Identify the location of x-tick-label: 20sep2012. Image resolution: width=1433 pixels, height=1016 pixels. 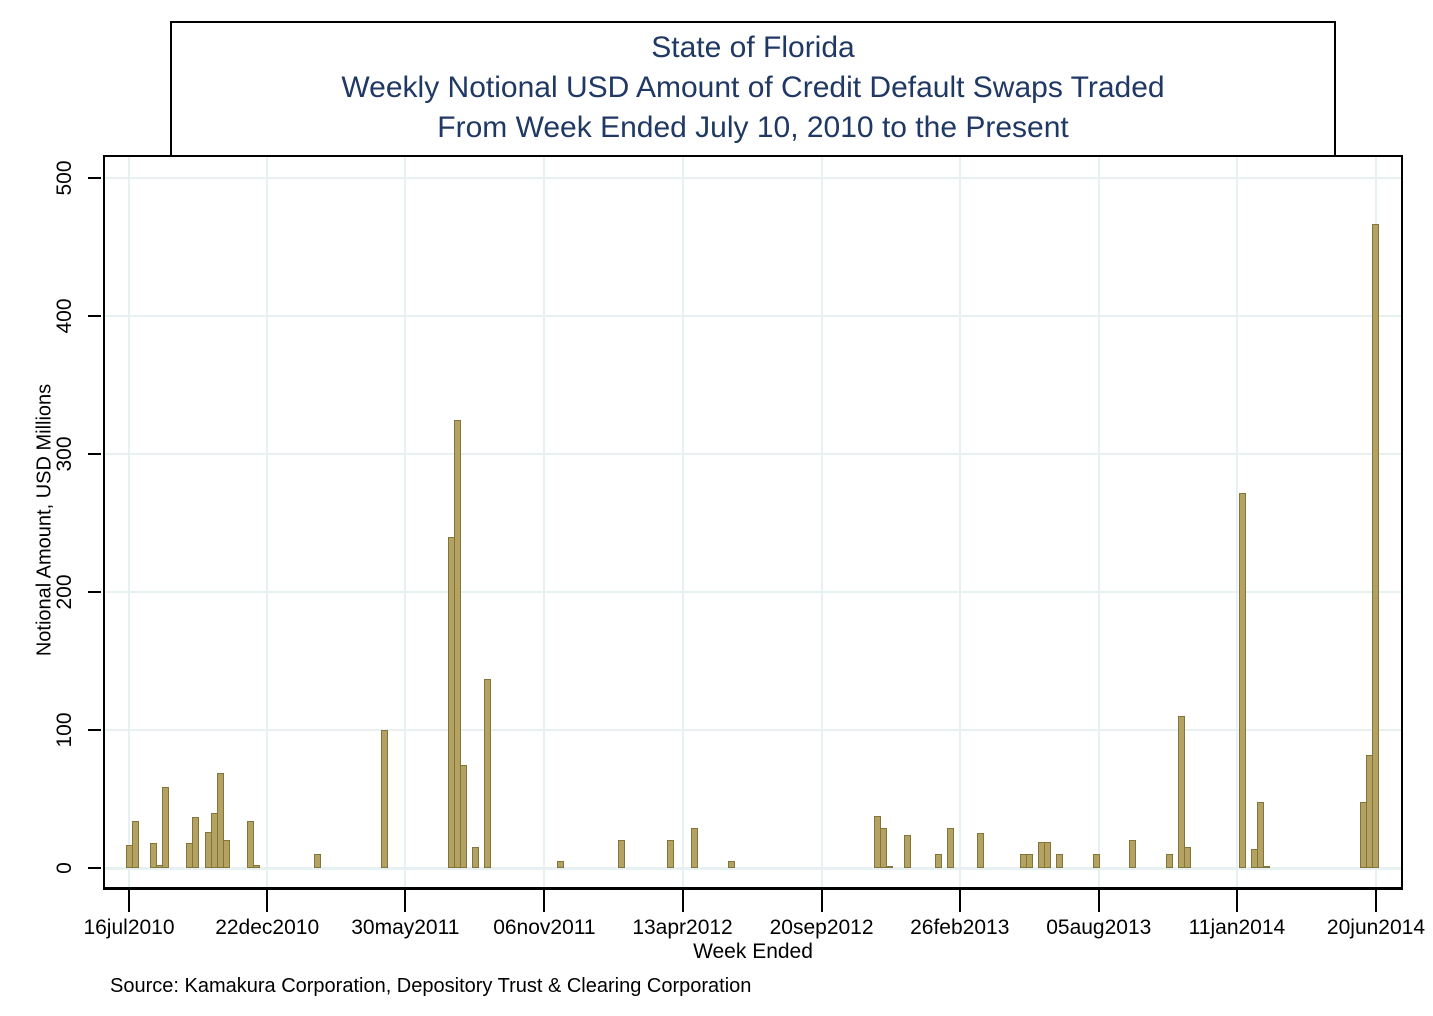
(821, 927).